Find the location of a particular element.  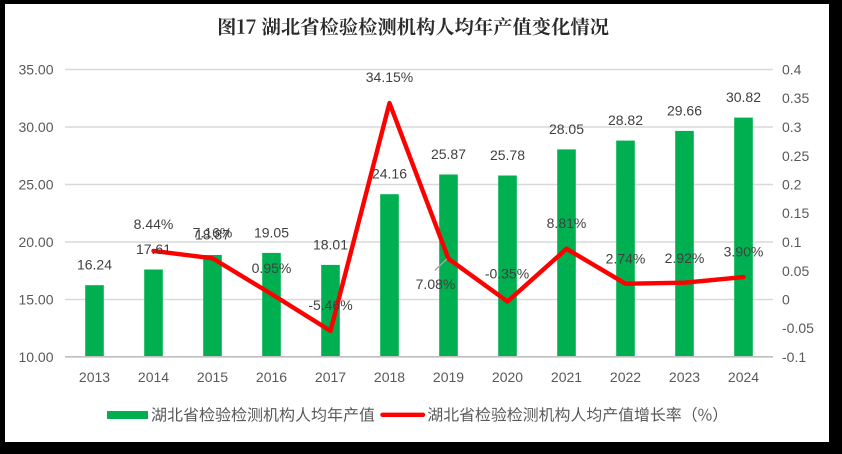

svg-text: 2.92% is located at coordinates (685, 258).